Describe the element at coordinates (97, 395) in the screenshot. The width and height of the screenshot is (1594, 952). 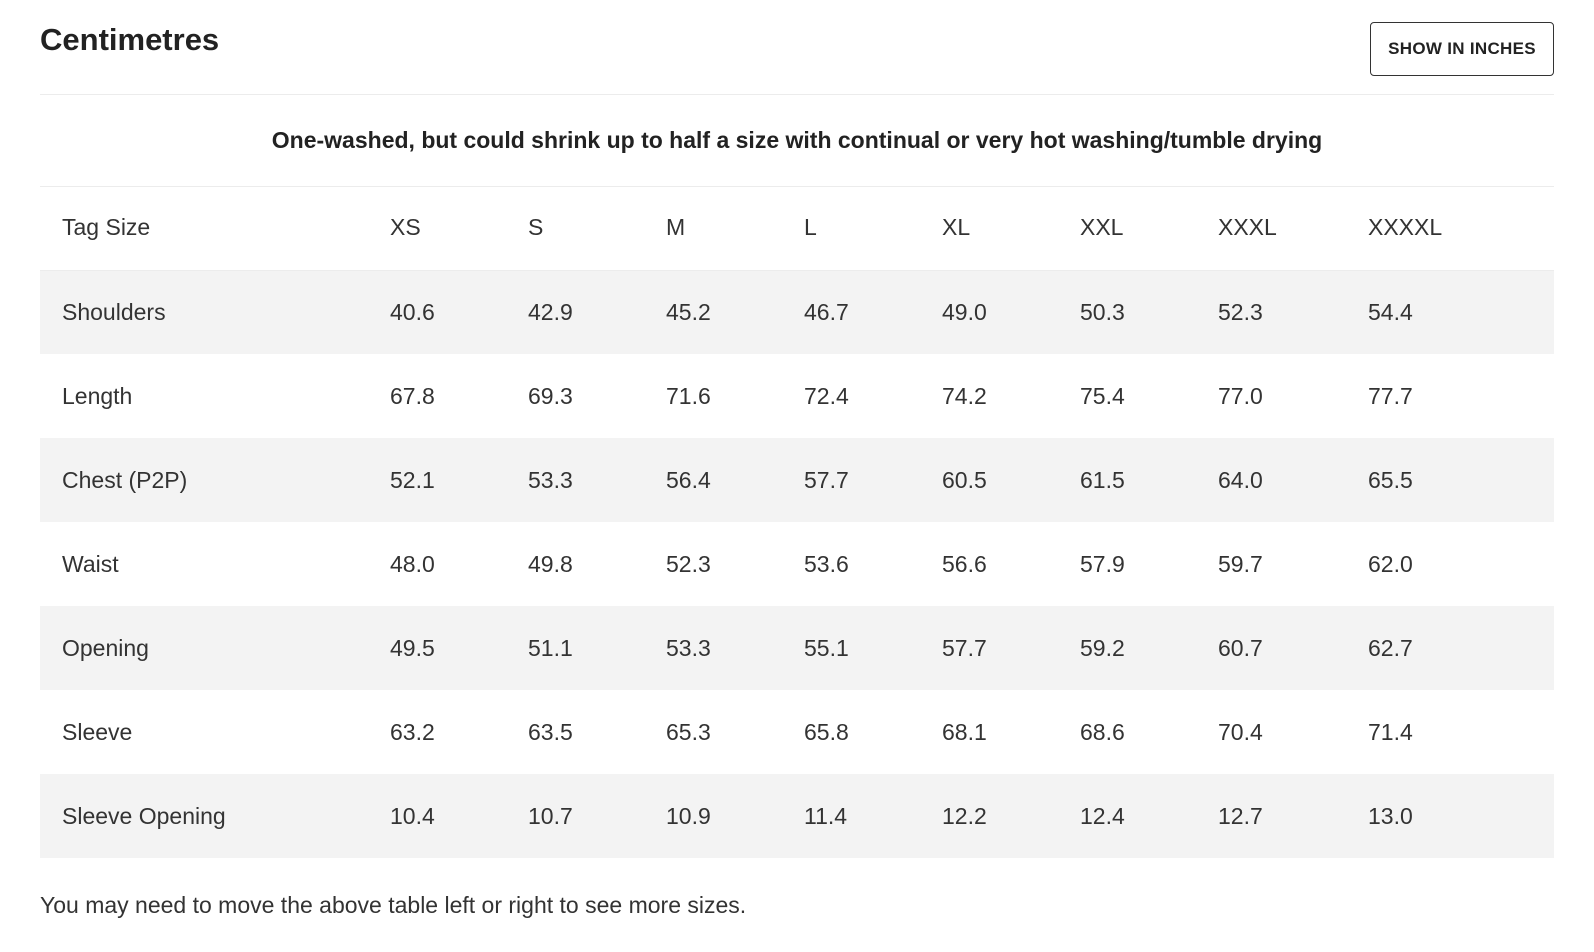
I see `row-label: Length` at that location.